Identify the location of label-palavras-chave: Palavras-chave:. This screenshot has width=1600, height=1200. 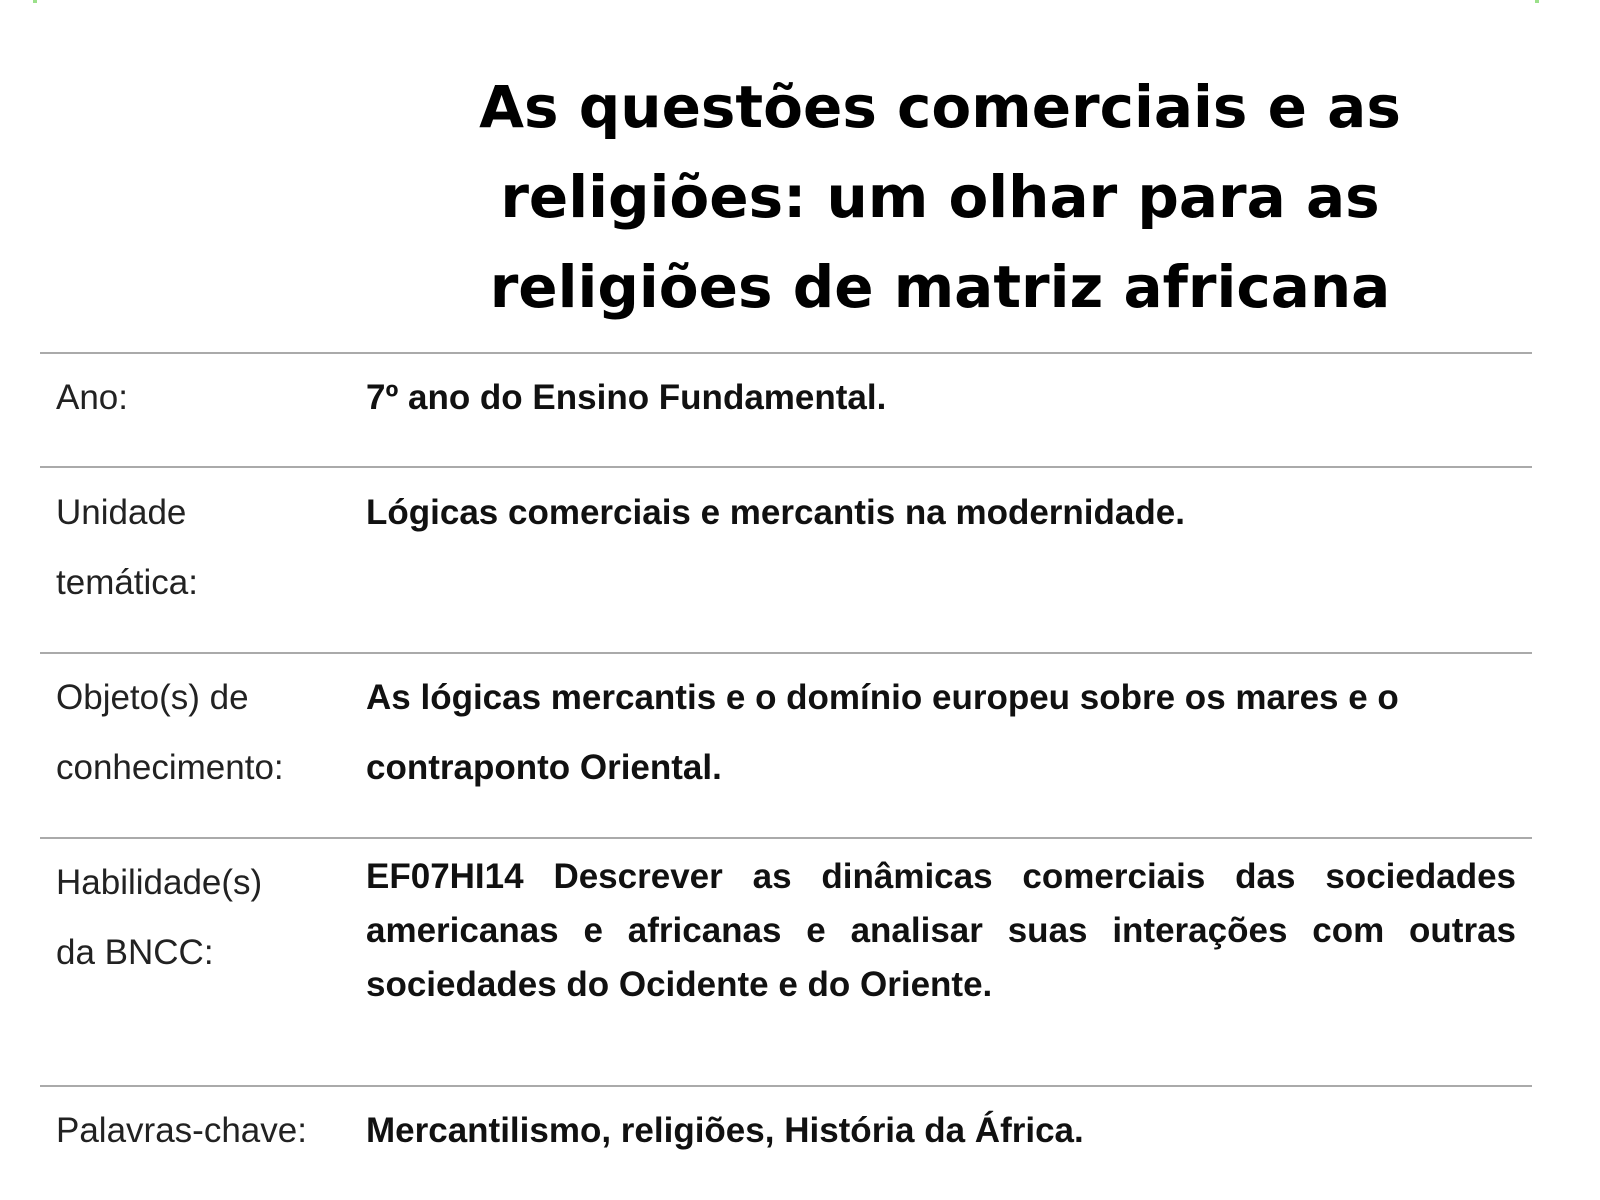
(181, 1130).